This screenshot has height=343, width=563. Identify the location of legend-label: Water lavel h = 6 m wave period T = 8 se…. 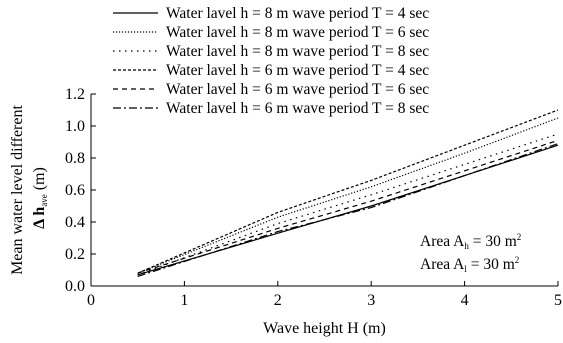
(297, 108).